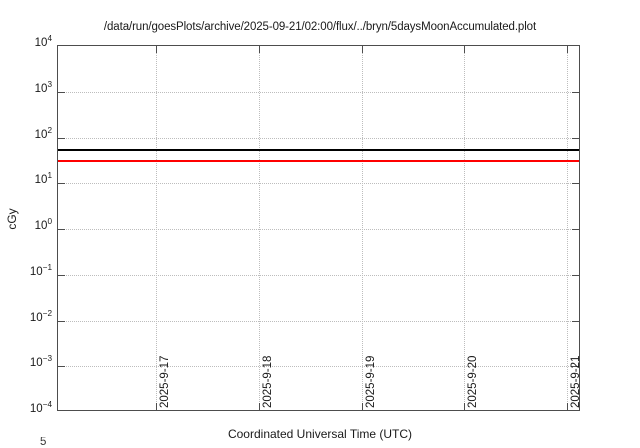  What do you see at coordinates (473, 381) in the screenshot?
I see `x-axis-tick-label: 2025-9-20` at bounding box center [473, 381].